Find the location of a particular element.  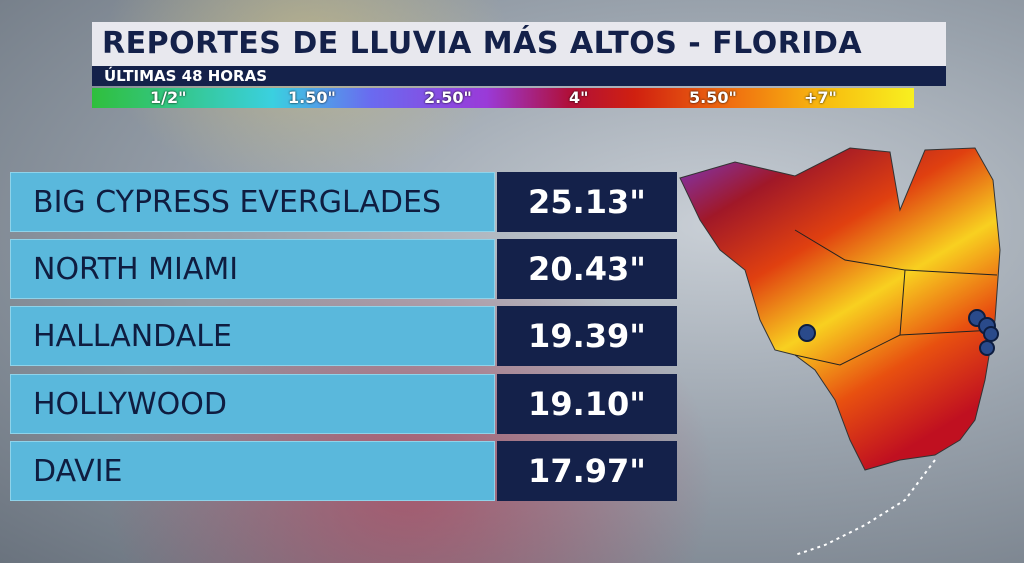

table-row: DAVIE 17.97" is located at coordinates (343, 471).